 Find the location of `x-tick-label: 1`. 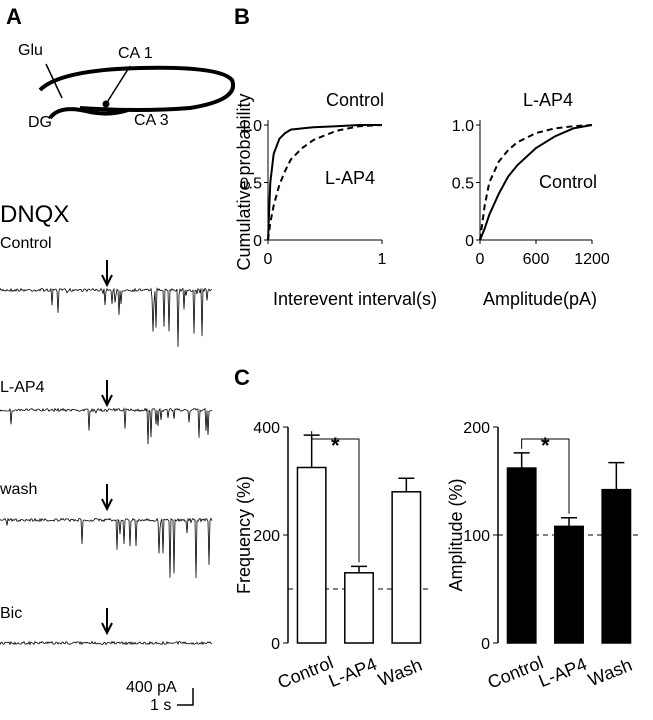

x-tick-label: 1 is located at coordinates (382, 259).